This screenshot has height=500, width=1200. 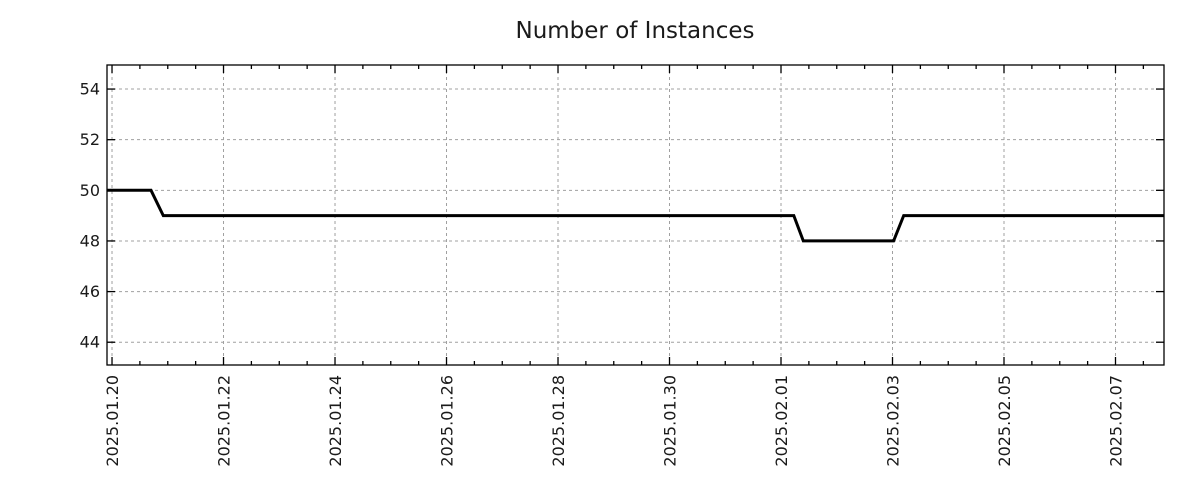 What do you see at coordinates (670, 421) in the screenshot?
I see `x-tick-label: 2025.01.30` at bounding box center [670, 421].